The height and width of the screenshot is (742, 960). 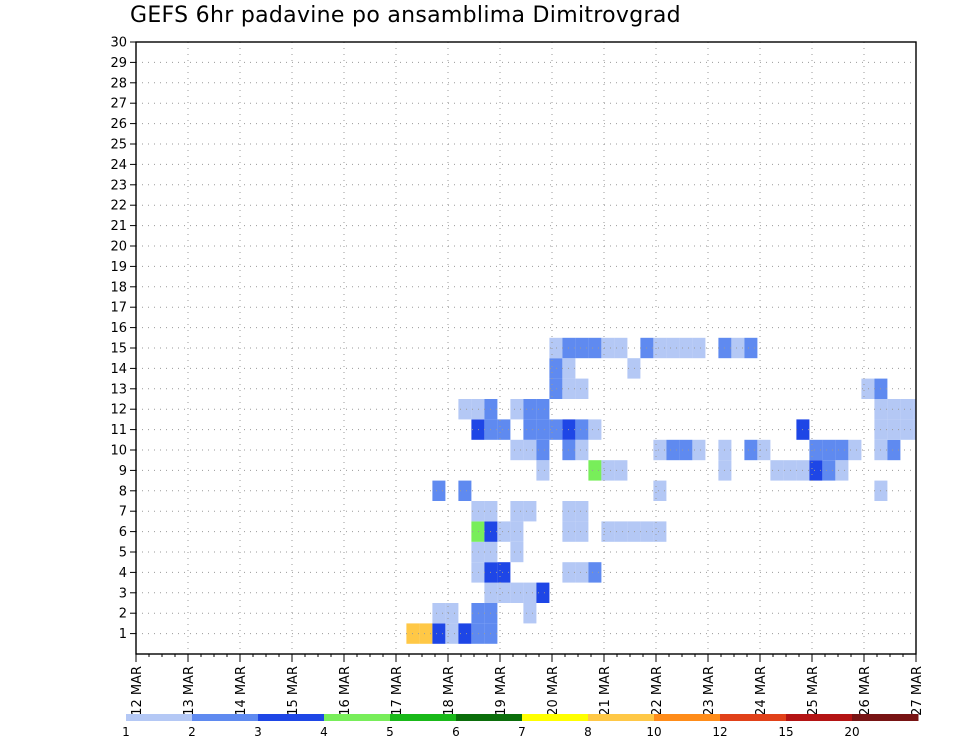 I want to click on y-tick-label: 23, so click(x=118, y=185).